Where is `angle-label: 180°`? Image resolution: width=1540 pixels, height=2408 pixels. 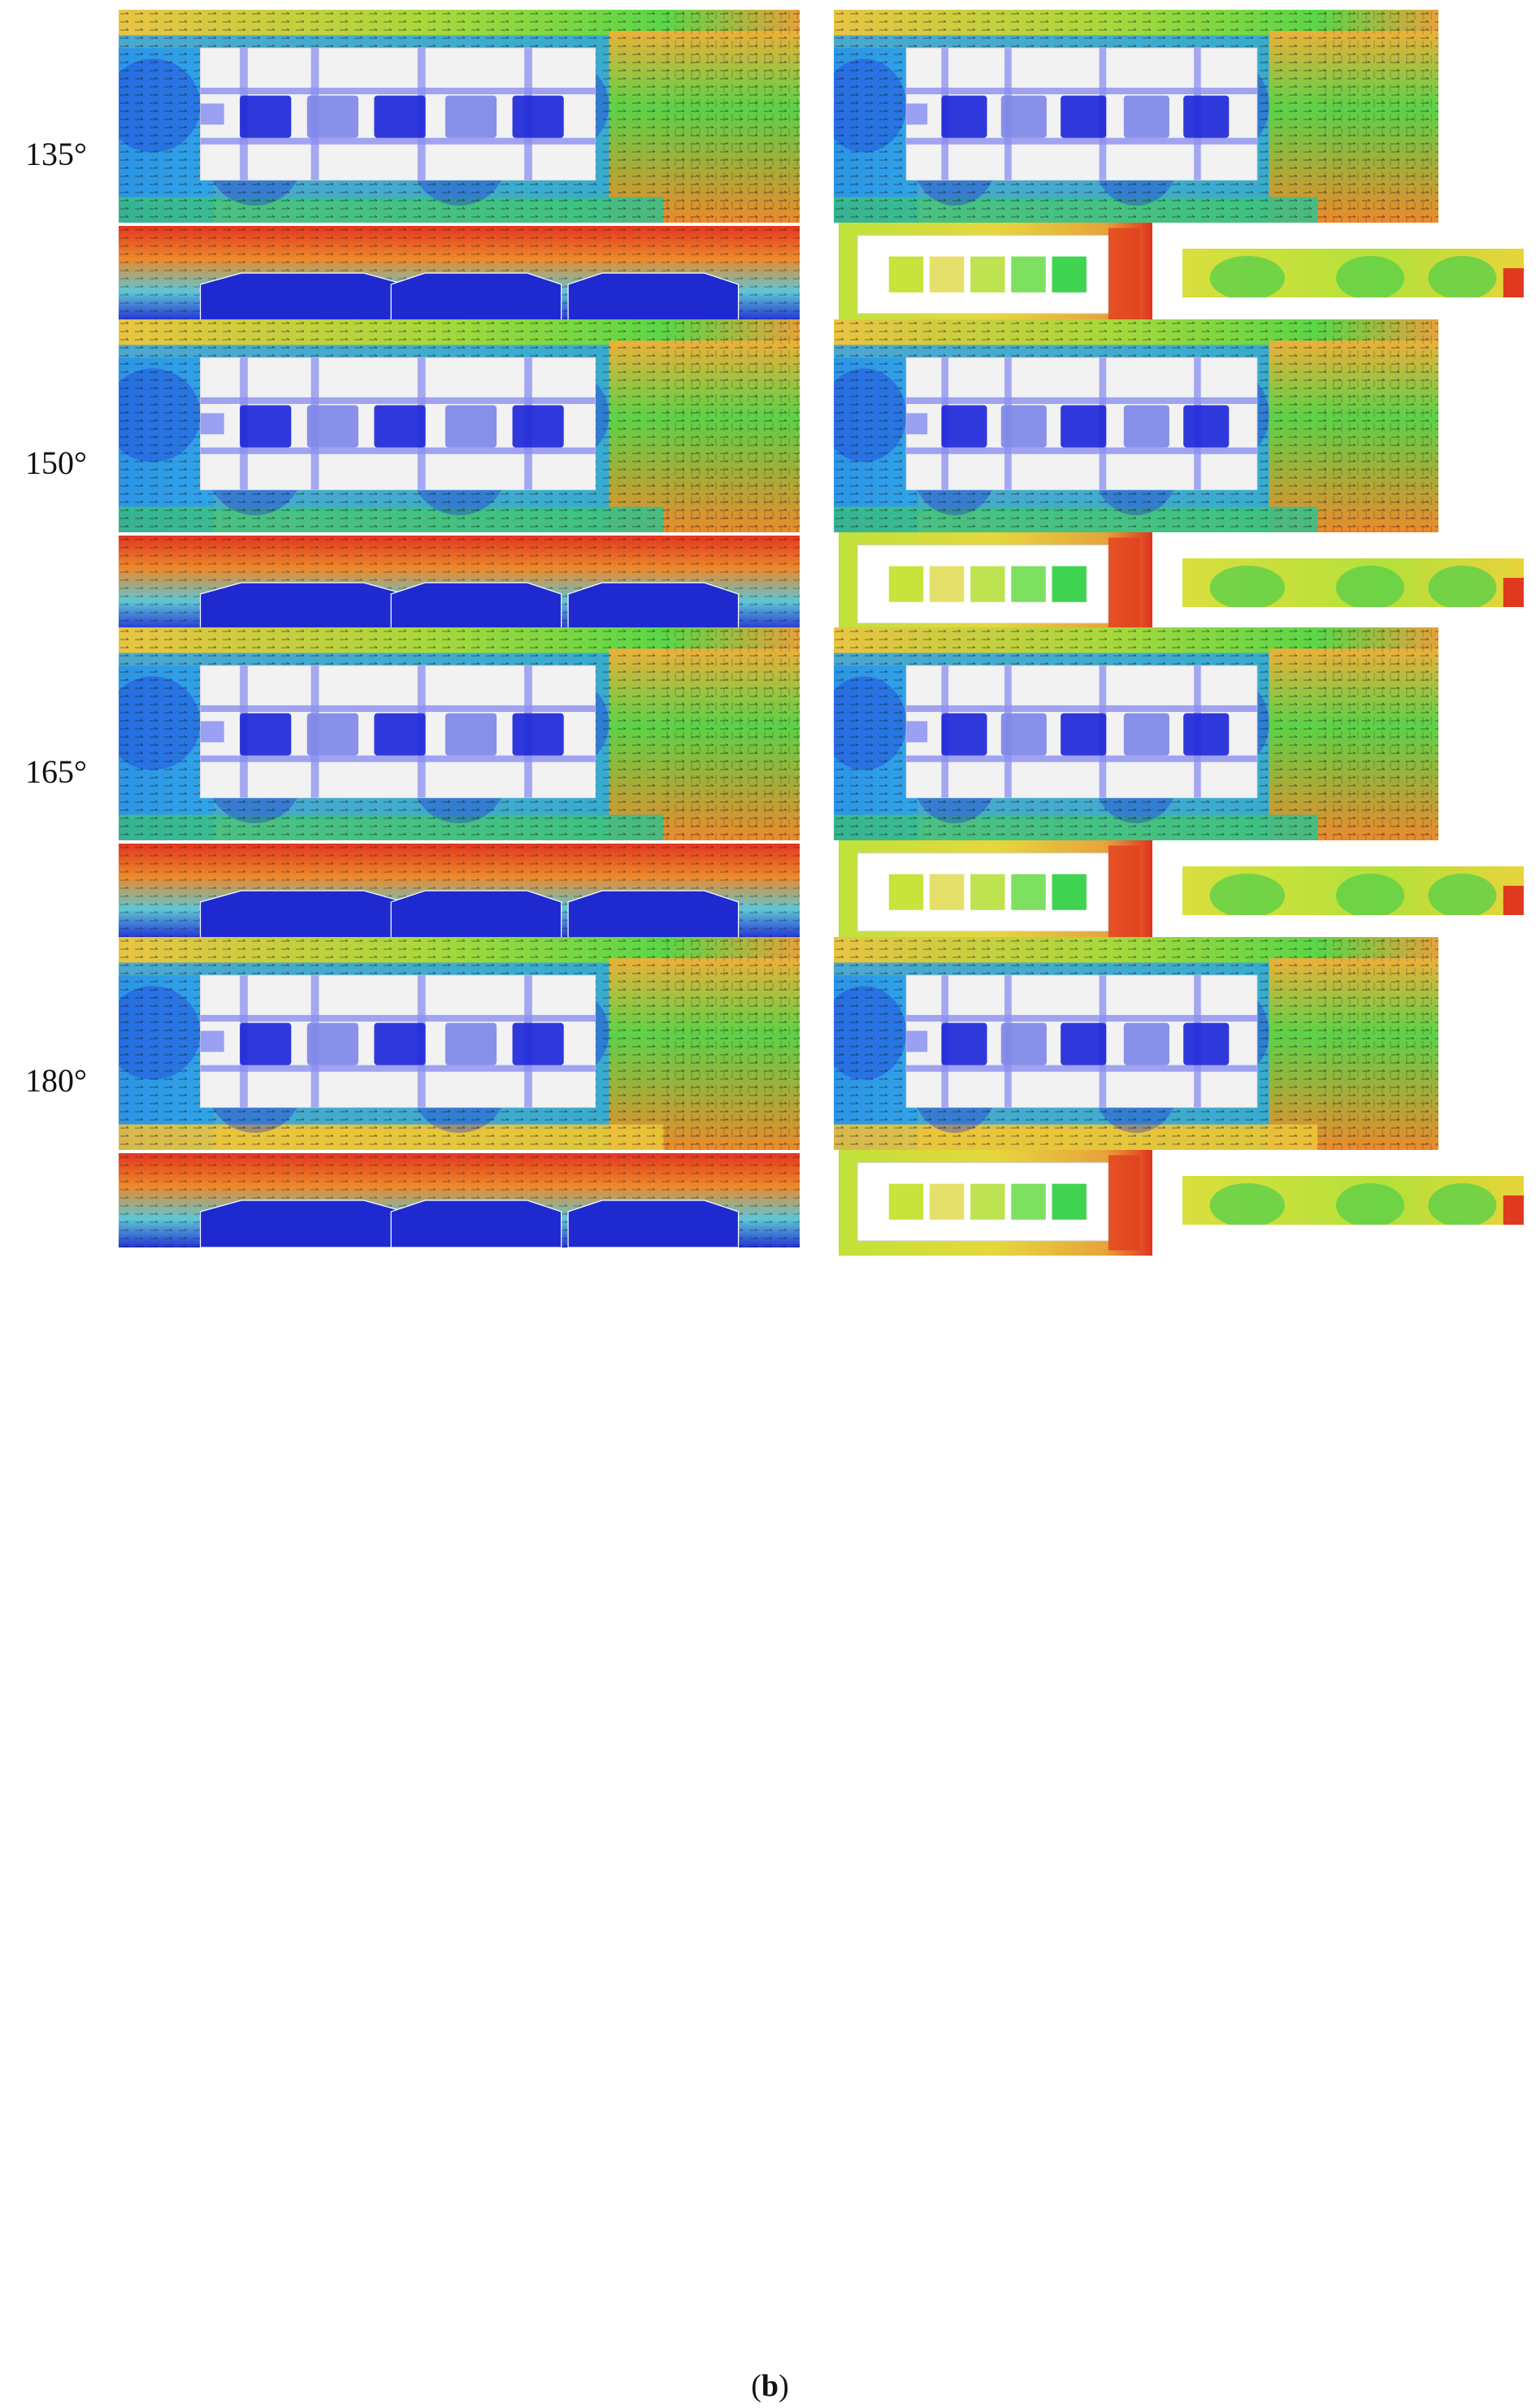
angle-label: 180° is located at coordinates (56, 1080).